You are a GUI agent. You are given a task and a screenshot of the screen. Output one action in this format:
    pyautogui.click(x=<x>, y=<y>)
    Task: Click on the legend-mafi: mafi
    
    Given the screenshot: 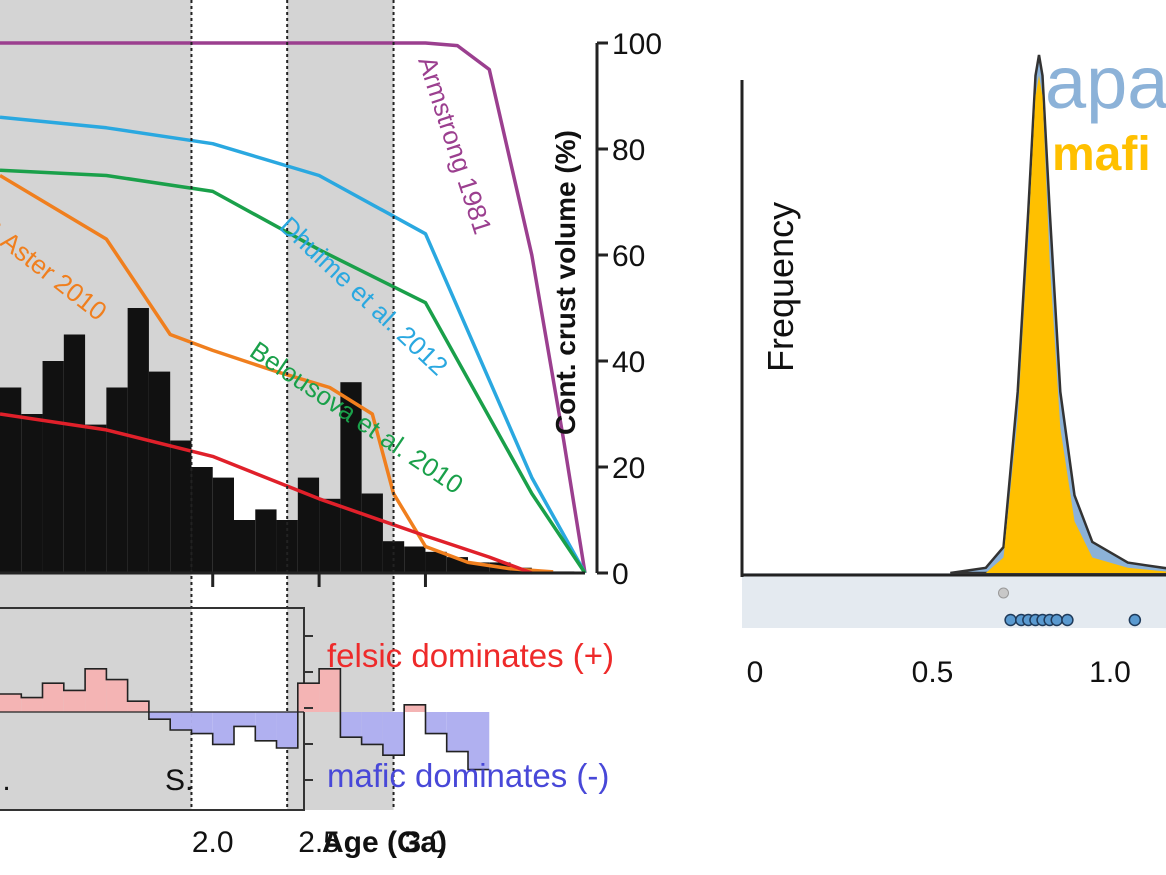 What is the action you would take?
    pyautogui.click(x=1101, y=154)
    